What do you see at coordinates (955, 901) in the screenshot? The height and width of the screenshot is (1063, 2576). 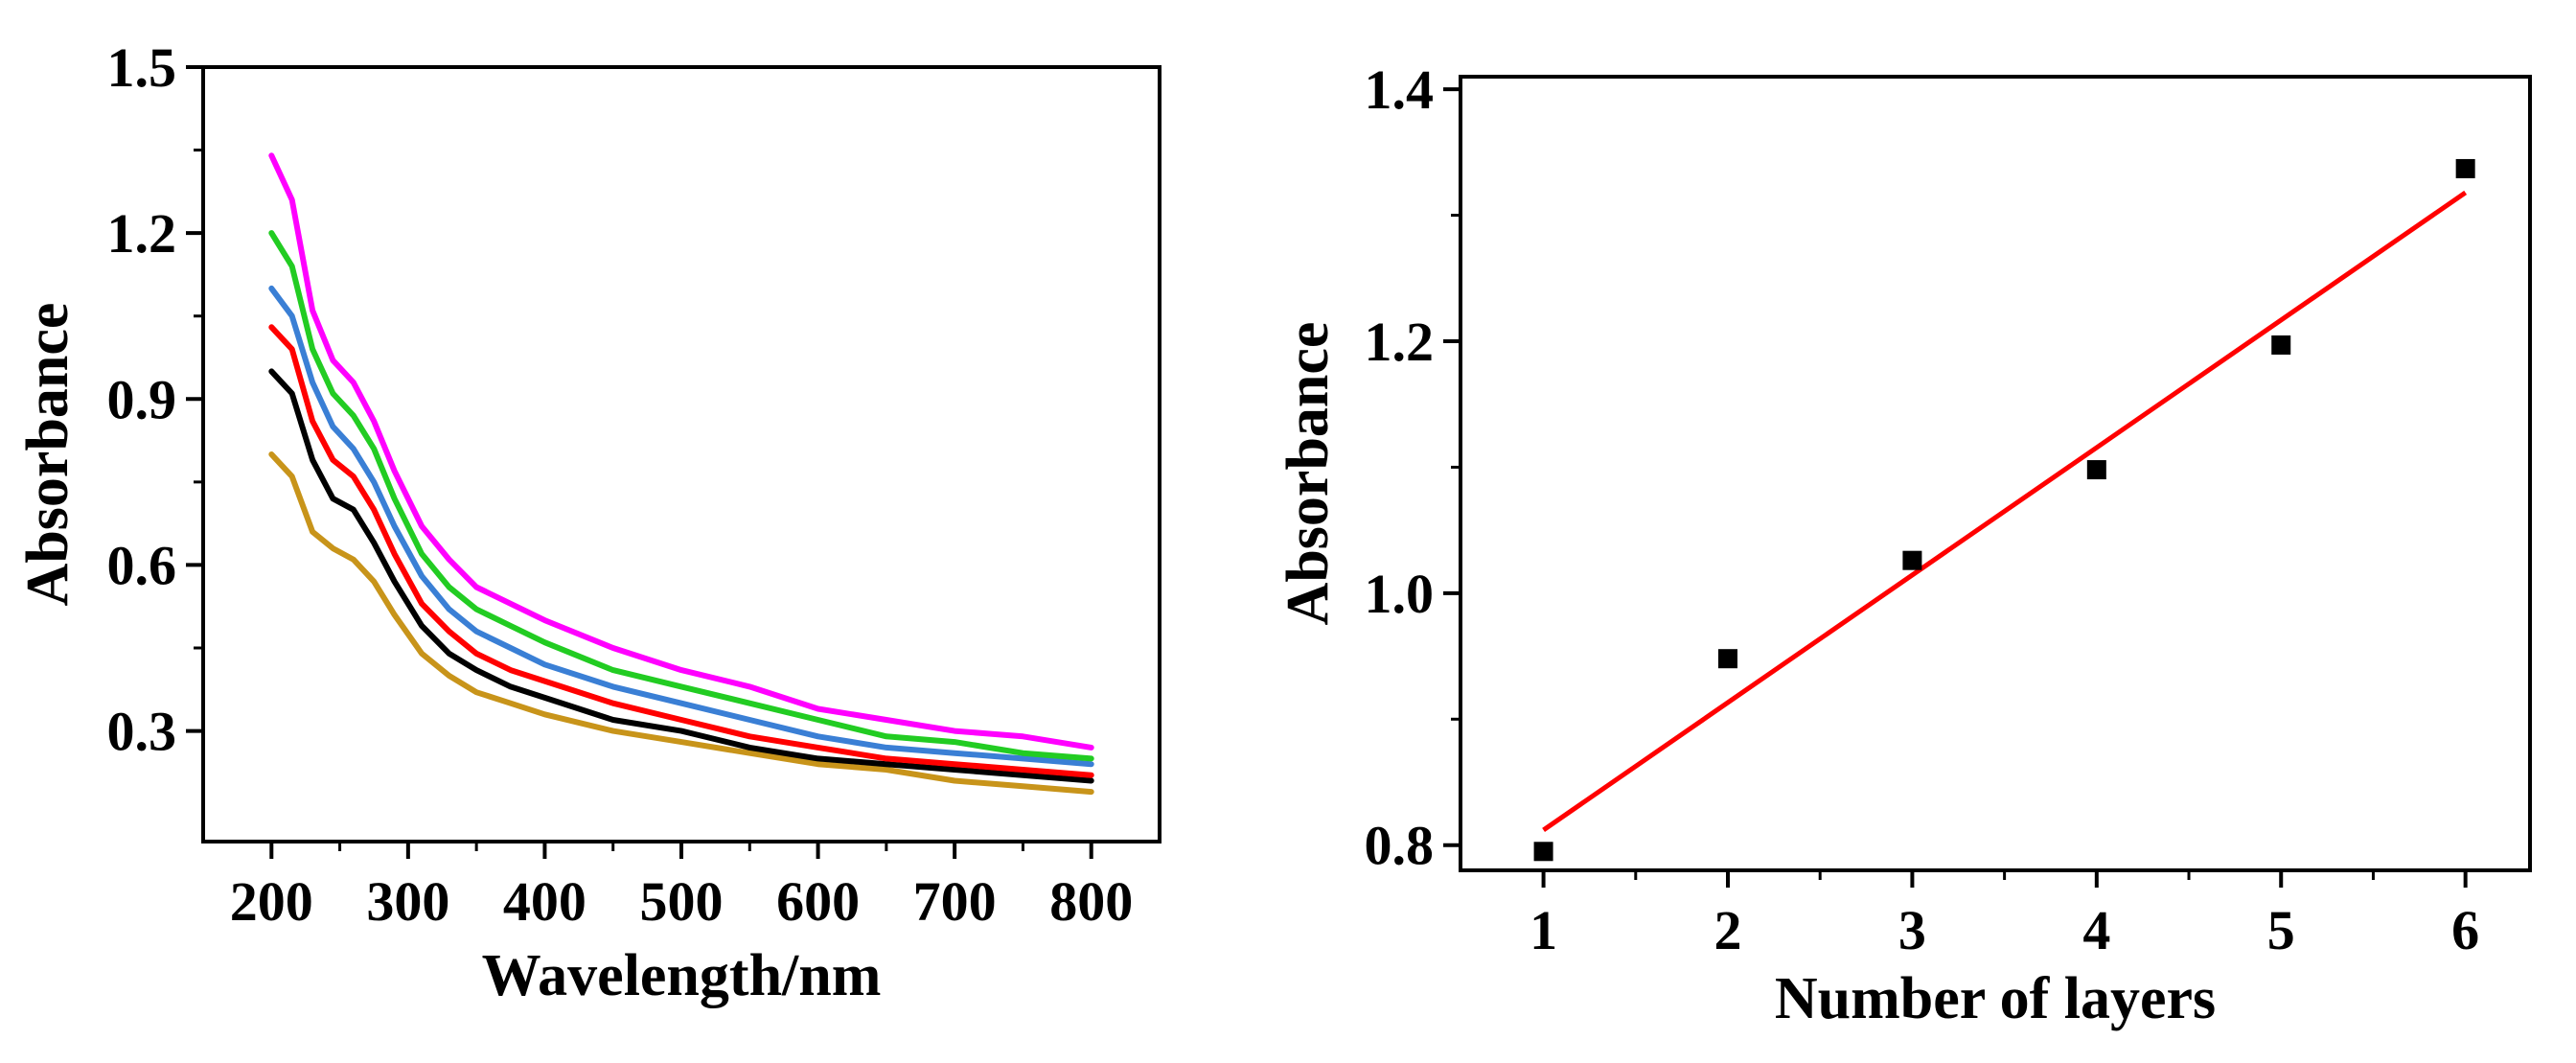 I see `spectra-x-tick-label: 700` at bounding box center [955, 901].